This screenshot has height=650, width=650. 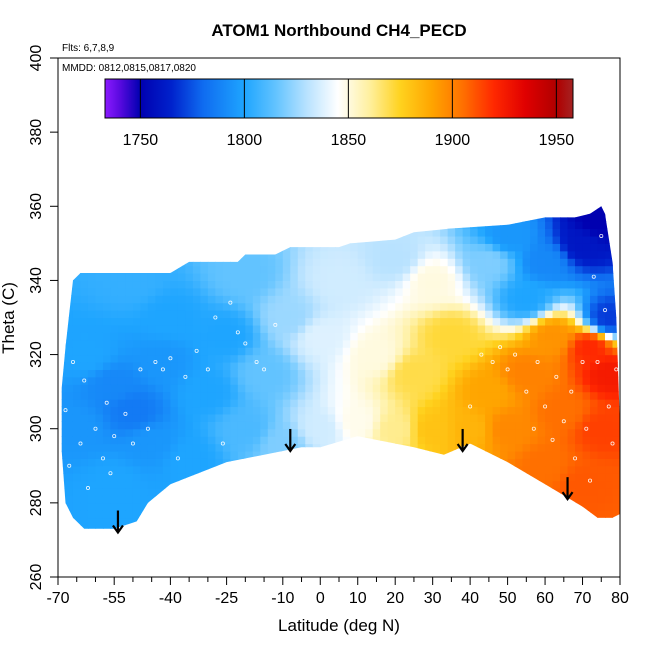 What do you see at coordinates (132, 443) in the screenshot?
I see `sample-point` at bounding box center [132, 443].